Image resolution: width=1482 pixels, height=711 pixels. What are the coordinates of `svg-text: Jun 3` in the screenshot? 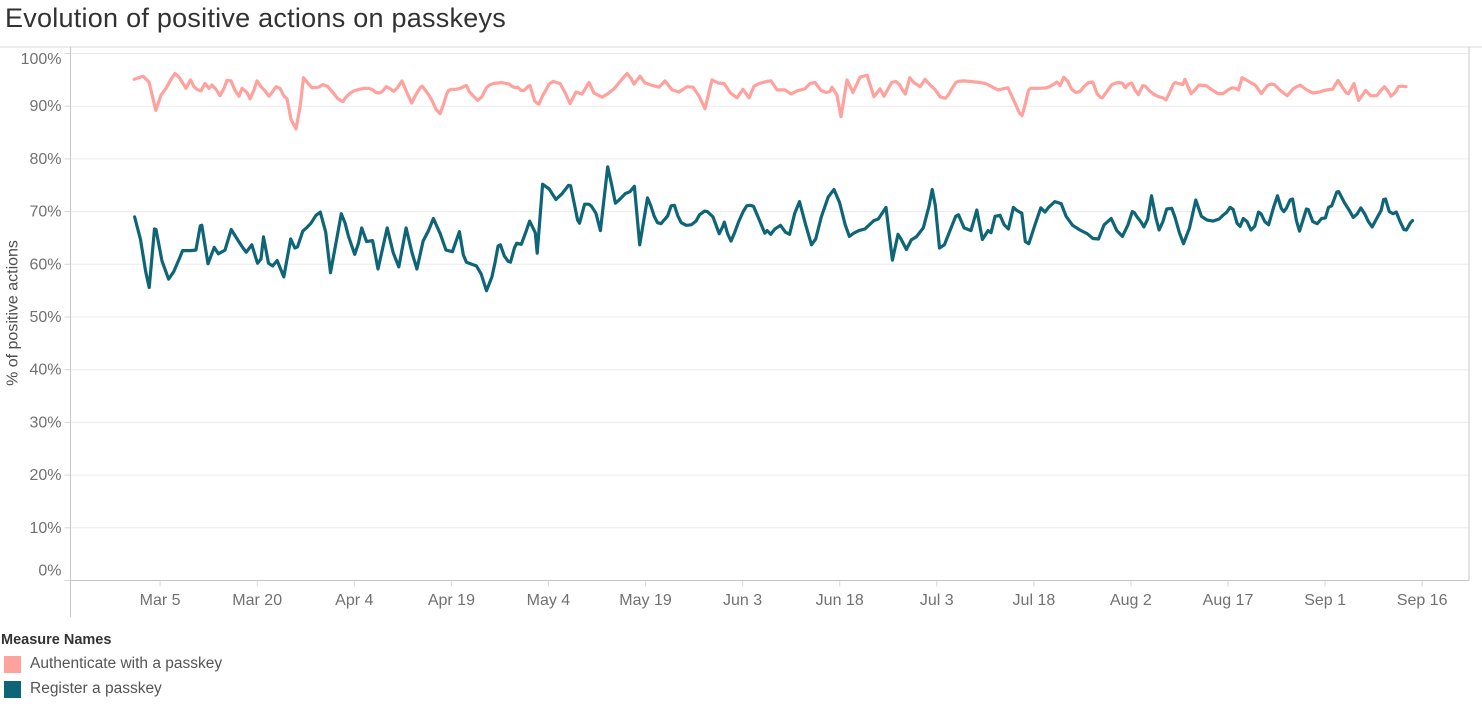 It's located at (742, 600).